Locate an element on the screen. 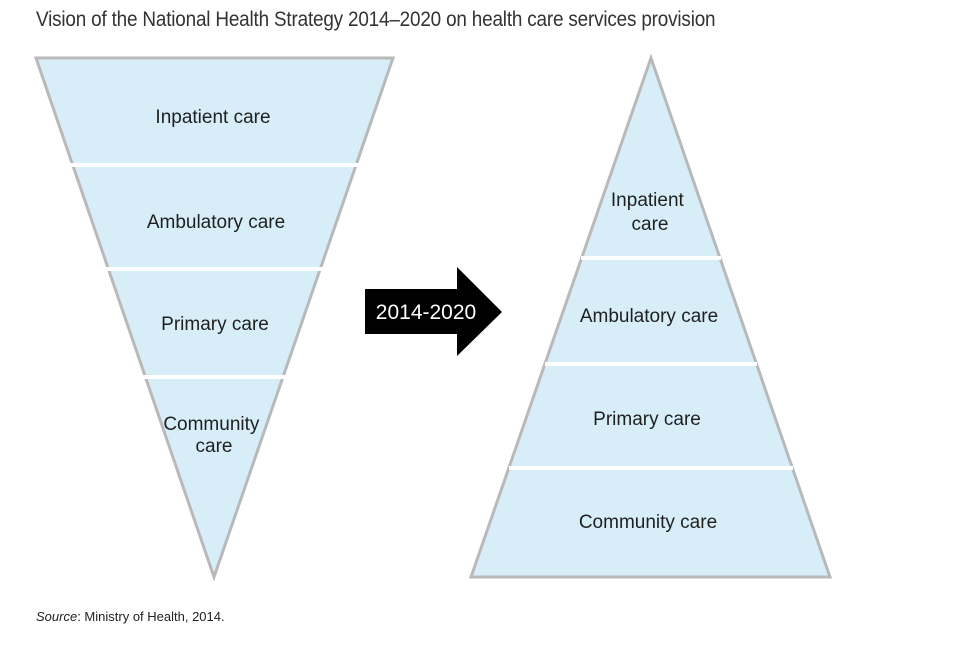 The width and height of the screenshot is (980, 669). arrow-shape is located at coordinates (433, 311).